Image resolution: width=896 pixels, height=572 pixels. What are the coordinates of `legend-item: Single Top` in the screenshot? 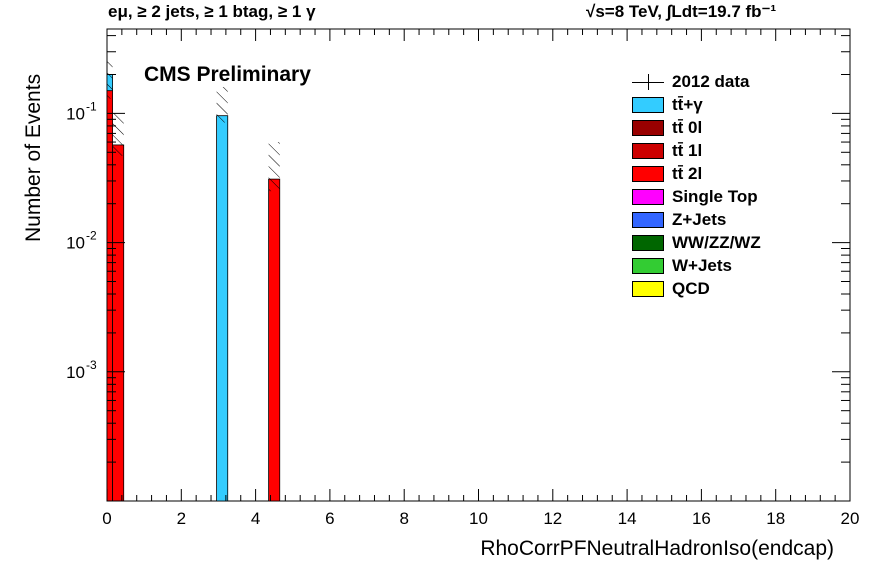 It's located at (696, 196).